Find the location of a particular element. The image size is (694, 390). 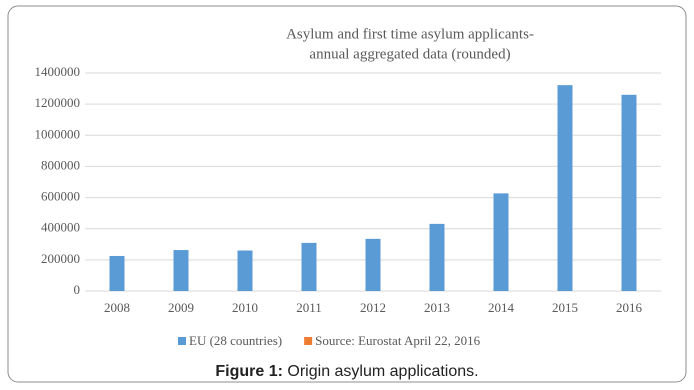

y-tick-label: 200000 is located at coordinates (60, 258).